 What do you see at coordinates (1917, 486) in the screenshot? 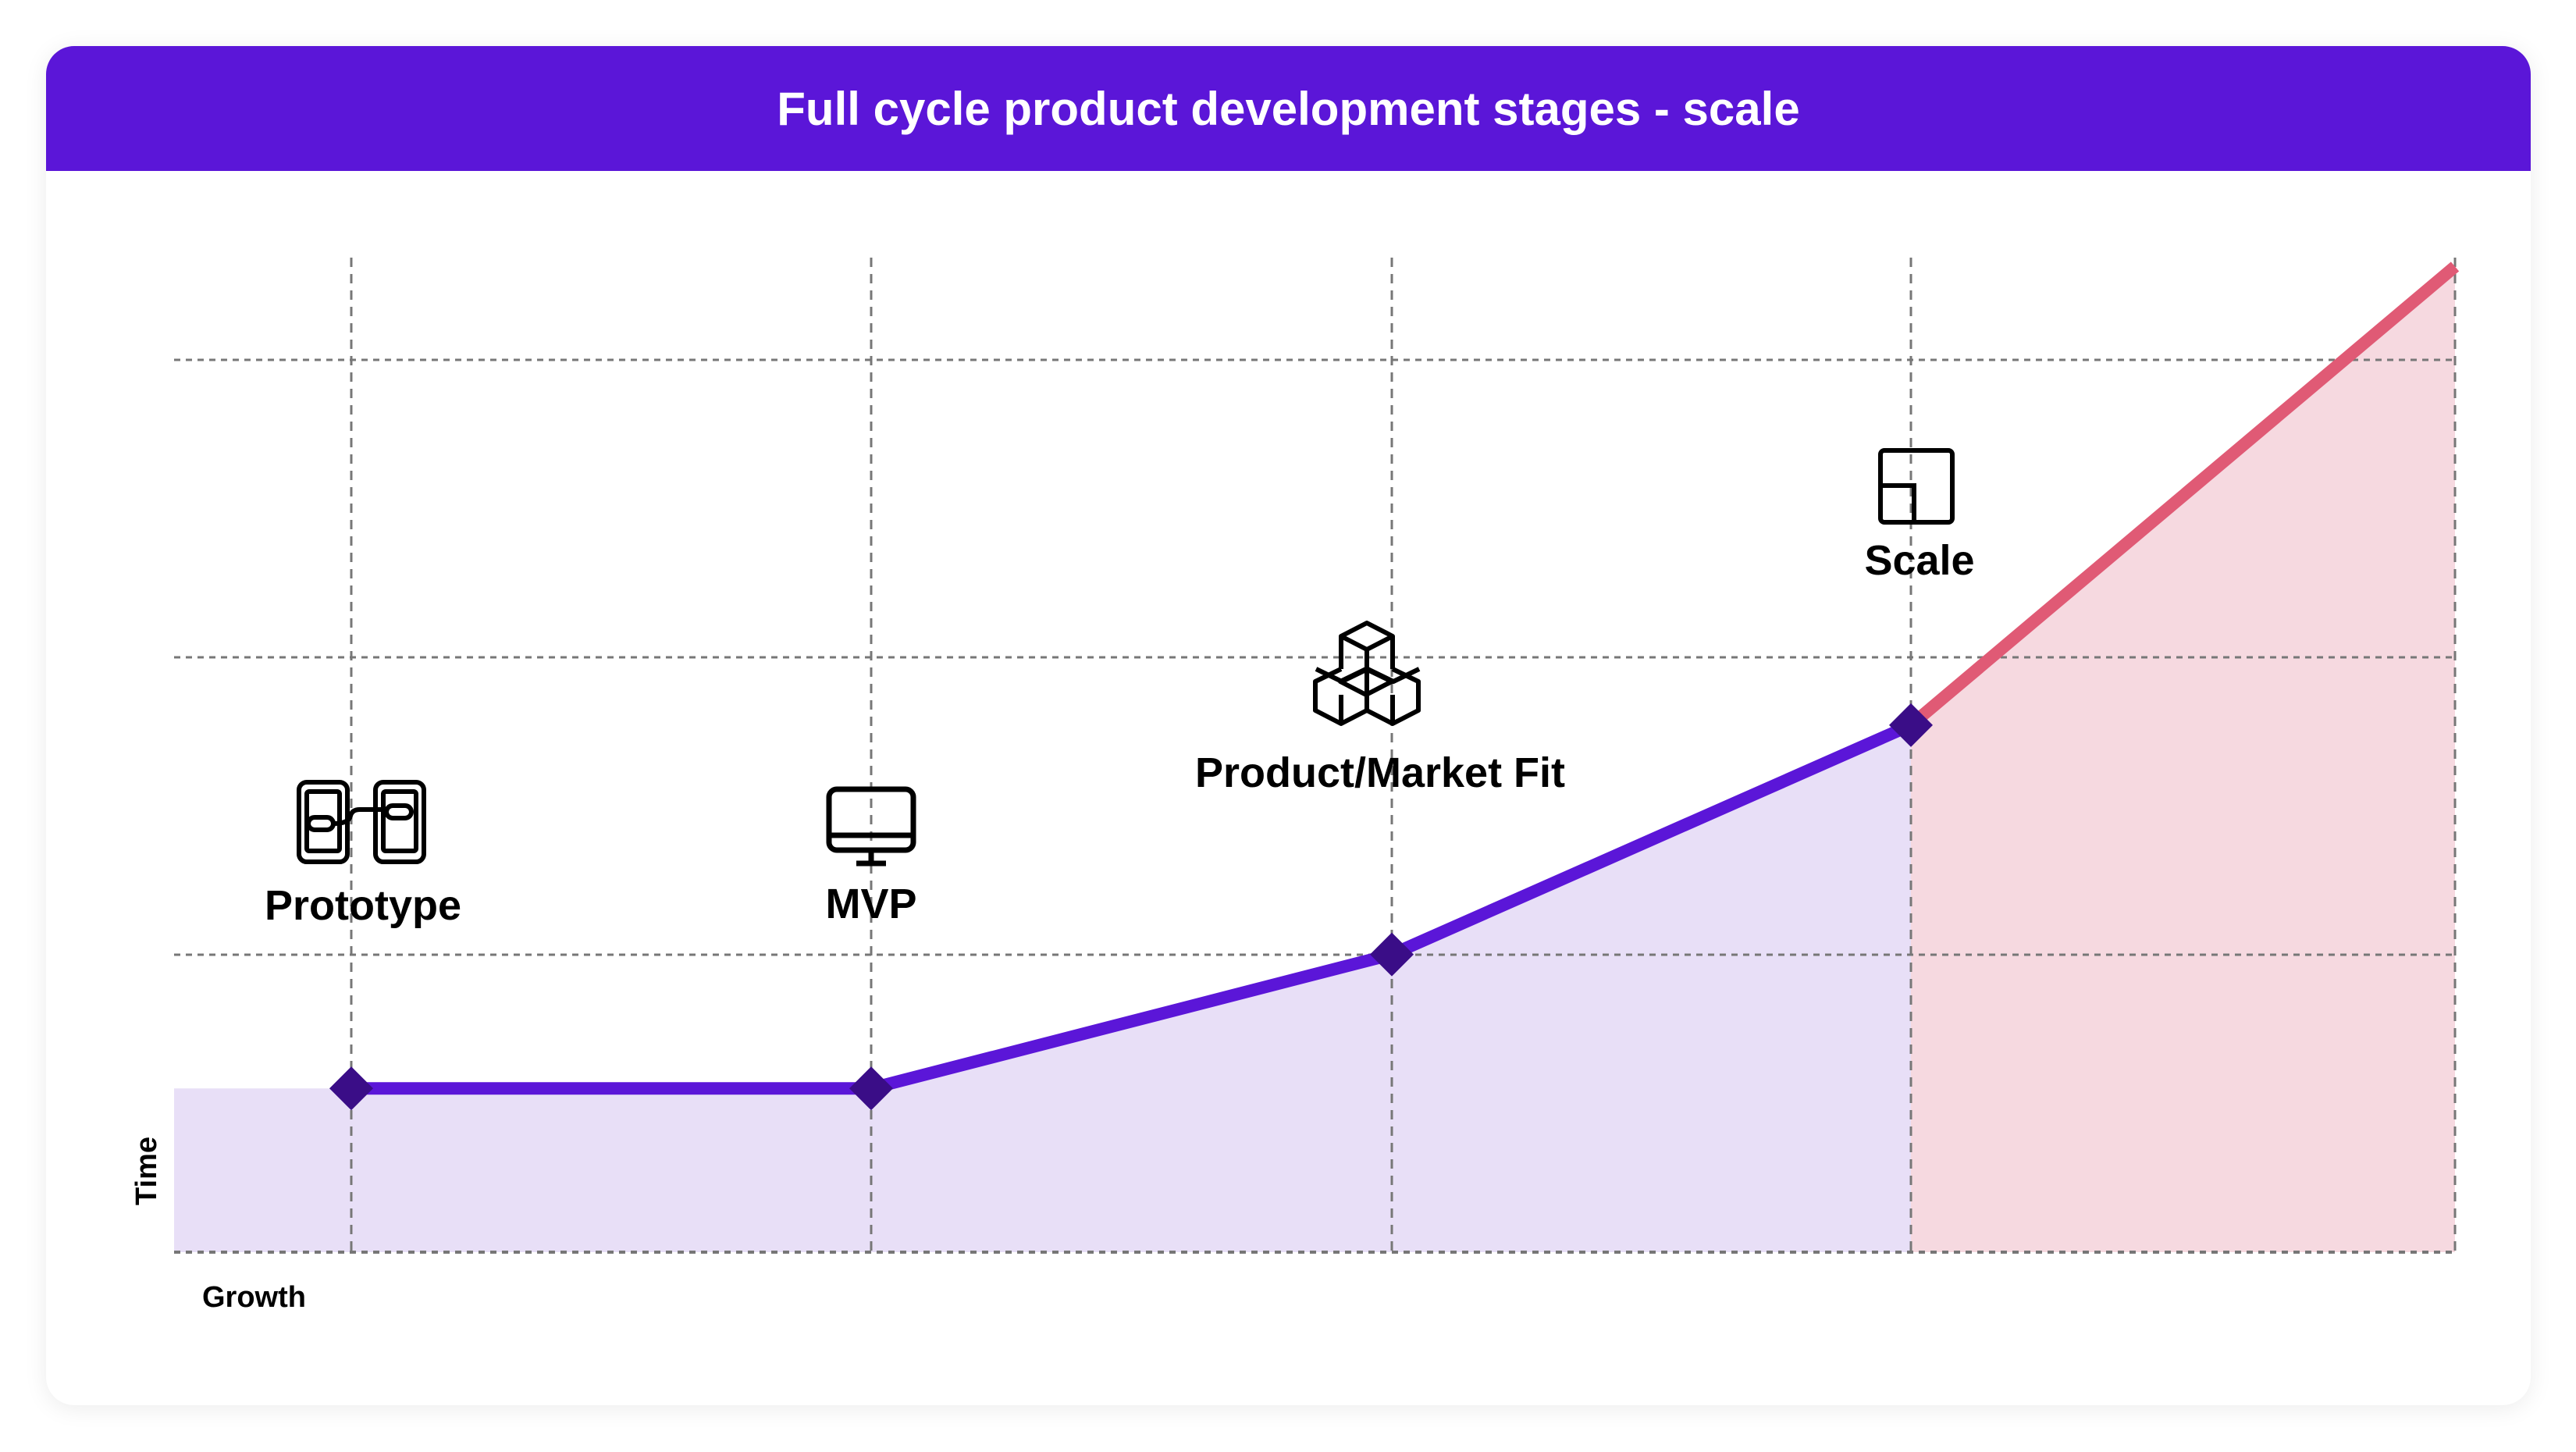
I see `layout-scale-icon` at bounding box center [1917, 486].